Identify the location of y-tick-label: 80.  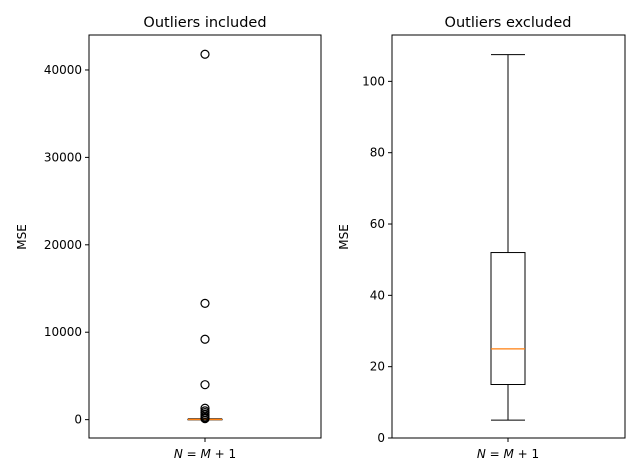
(377, 153).